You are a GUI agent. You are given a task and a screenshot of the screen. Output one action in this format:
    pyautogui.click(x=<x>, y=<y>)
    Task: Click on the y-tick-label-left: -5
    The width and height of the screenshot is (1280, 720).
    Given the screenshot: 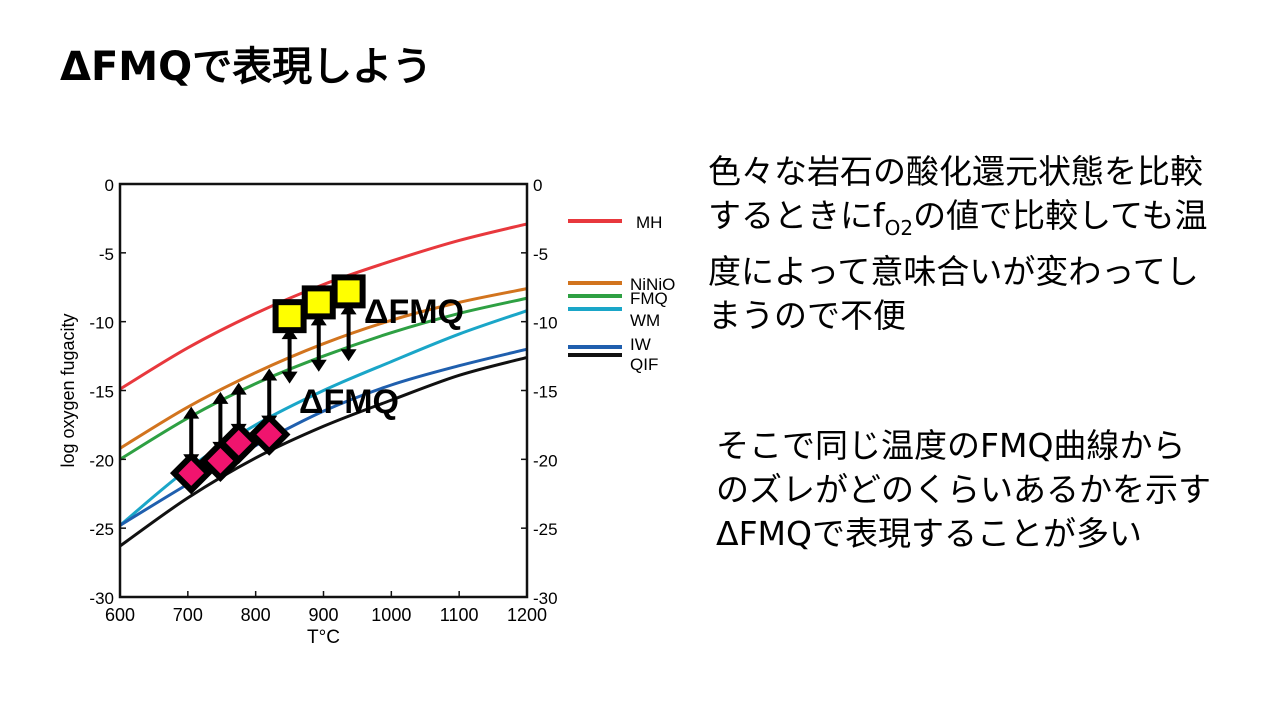 What is the action you would take?
    pyautogui.click(x=106, y=254)
    